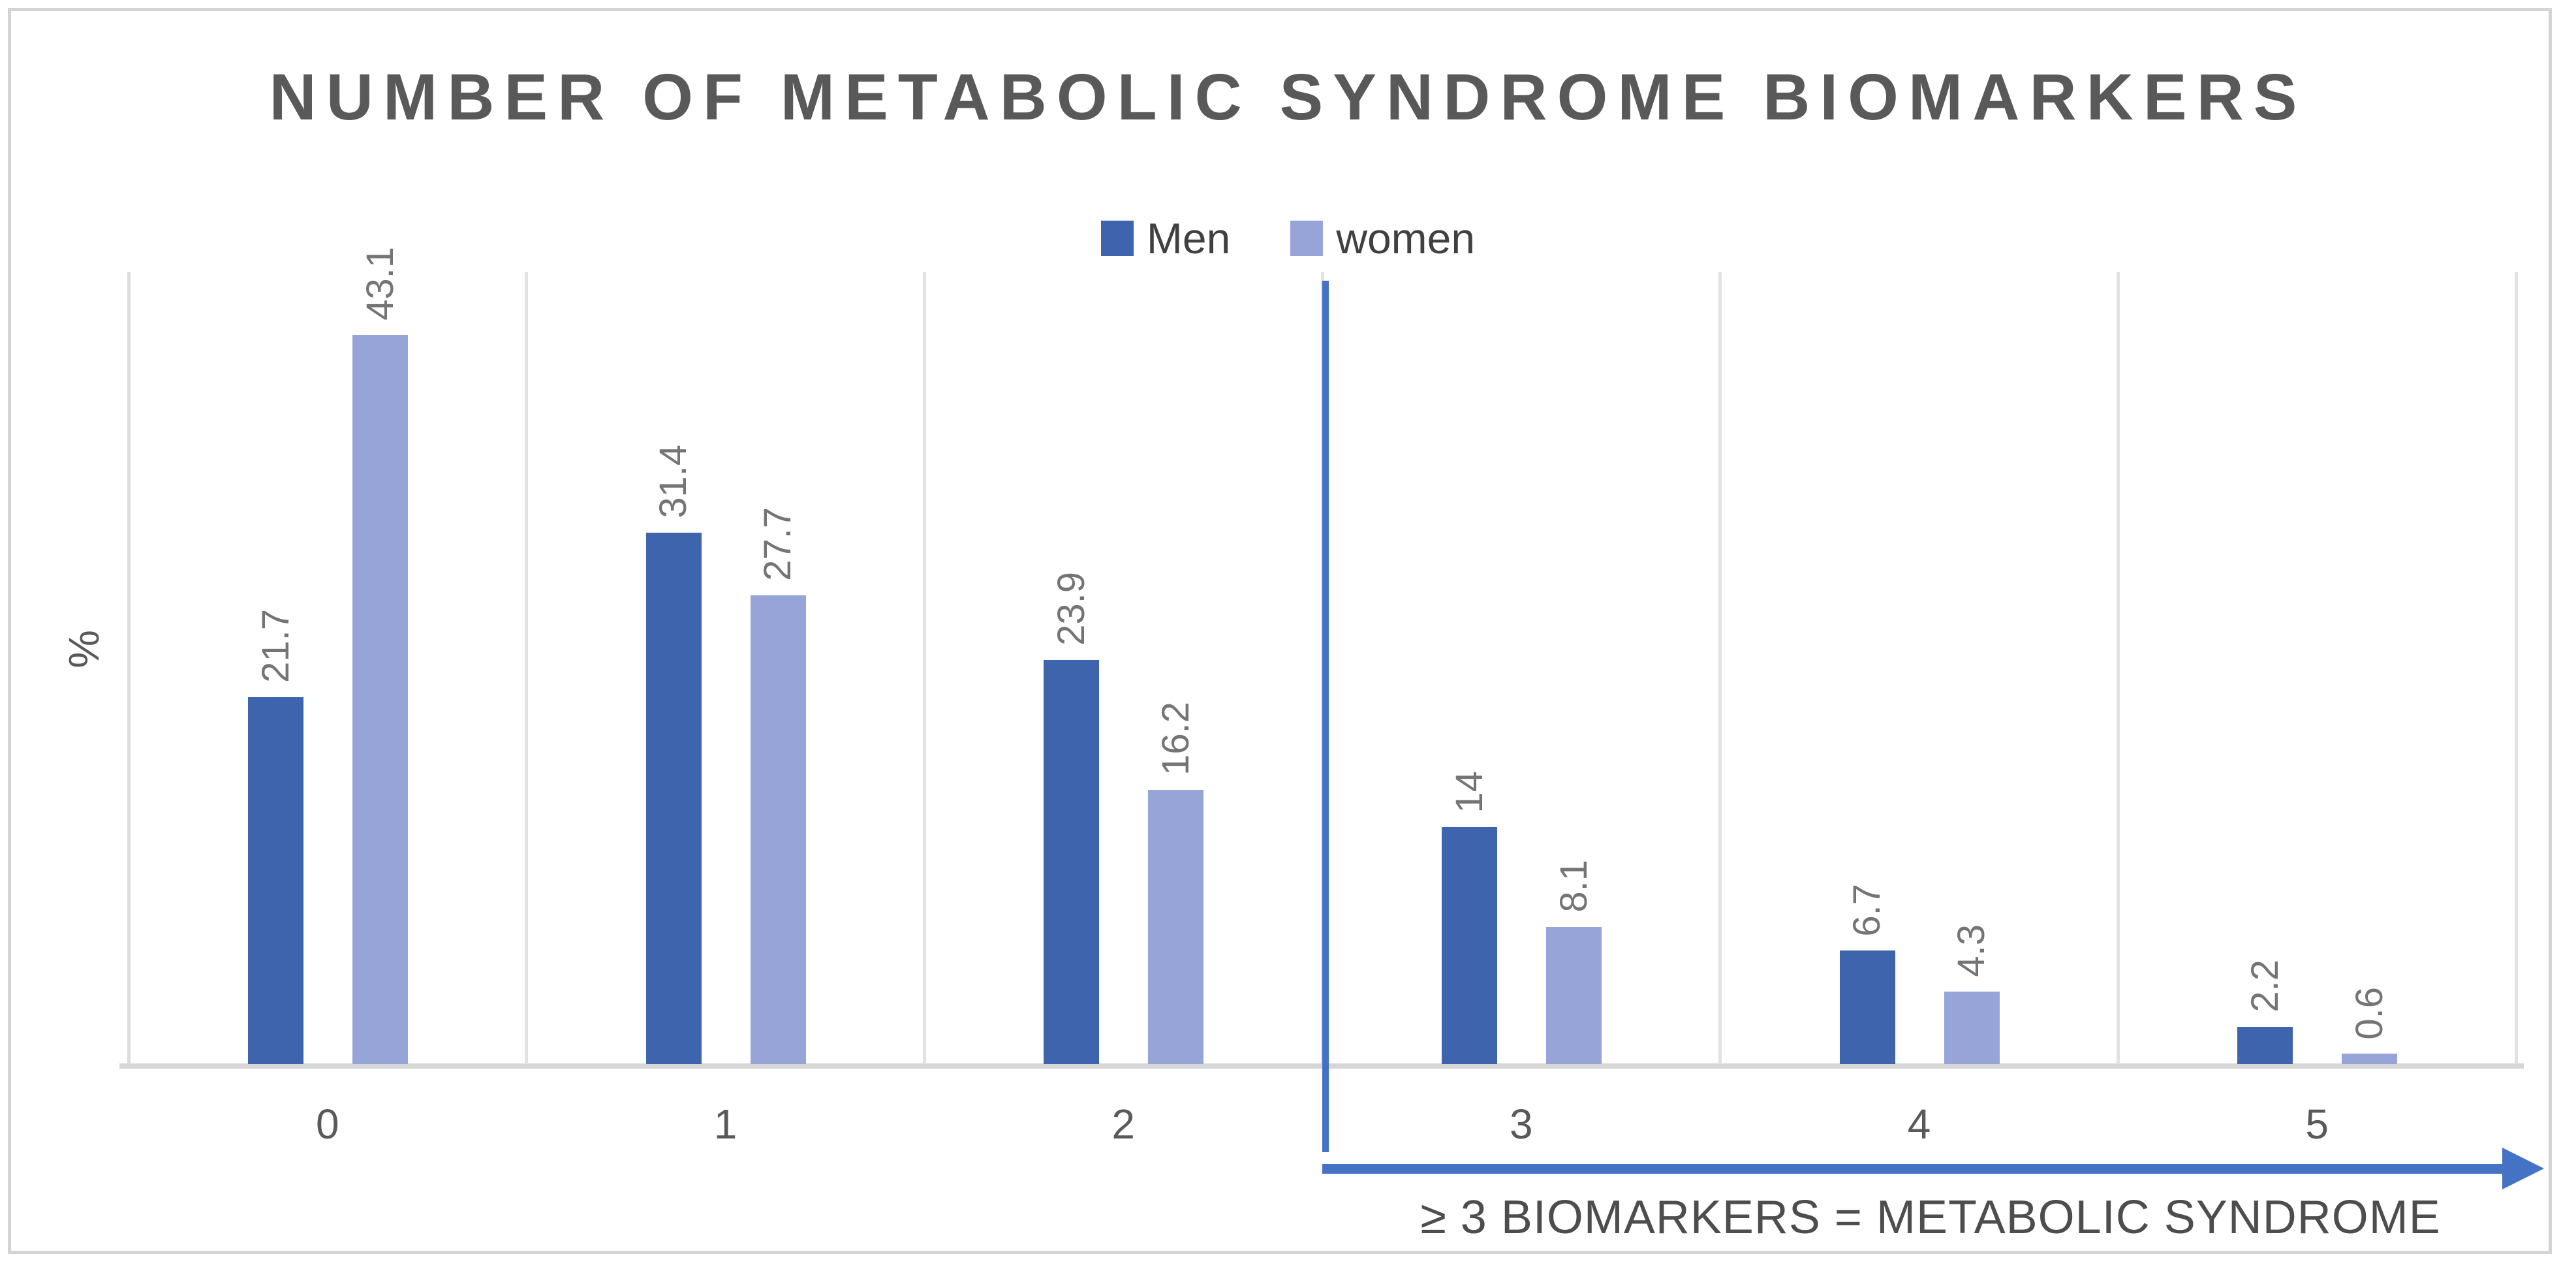 The width and height of the screenshot is (2576, 1271). Describe the element at coordinates (1406, 238) in the screenshot. I see `legend-label-women: women` at that location.